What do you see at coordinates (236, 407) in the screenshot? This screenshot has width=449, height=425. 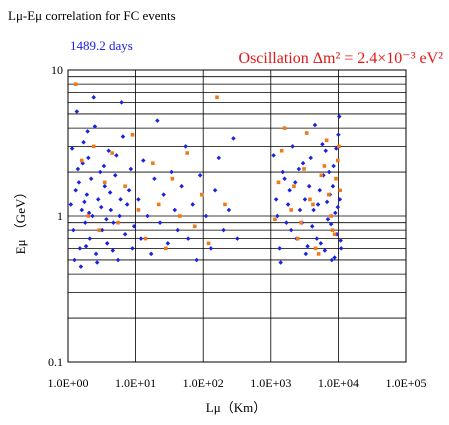 I see `x-axis-label: Lμ（Km）` at bounding box center [236, 407].